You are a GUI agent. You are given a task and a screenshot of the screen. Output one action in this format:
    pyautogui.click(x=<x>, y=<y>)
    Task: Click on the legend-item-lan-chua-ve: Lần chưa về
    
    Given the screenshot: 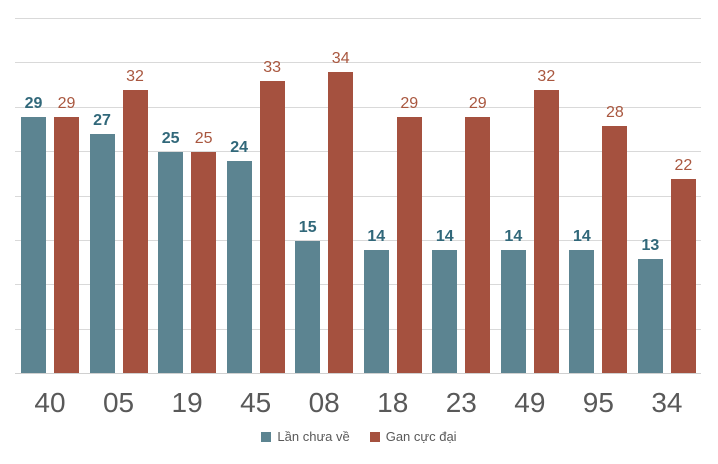 What is the action you would take?
    pyautogui.click(x=305, y=436)
    